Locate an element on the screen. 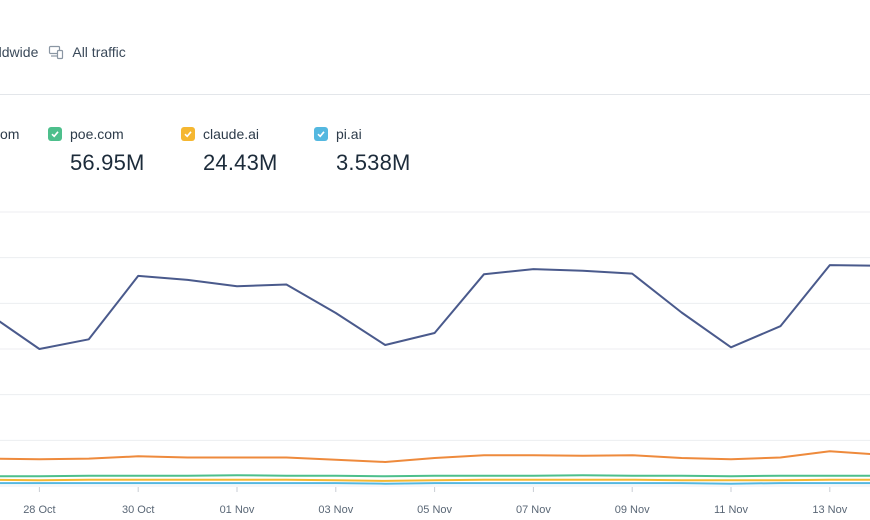 The width and height of the screenshot is (870, 520). x-tick-label: 09 Nov is located at coordinates (632, 510).